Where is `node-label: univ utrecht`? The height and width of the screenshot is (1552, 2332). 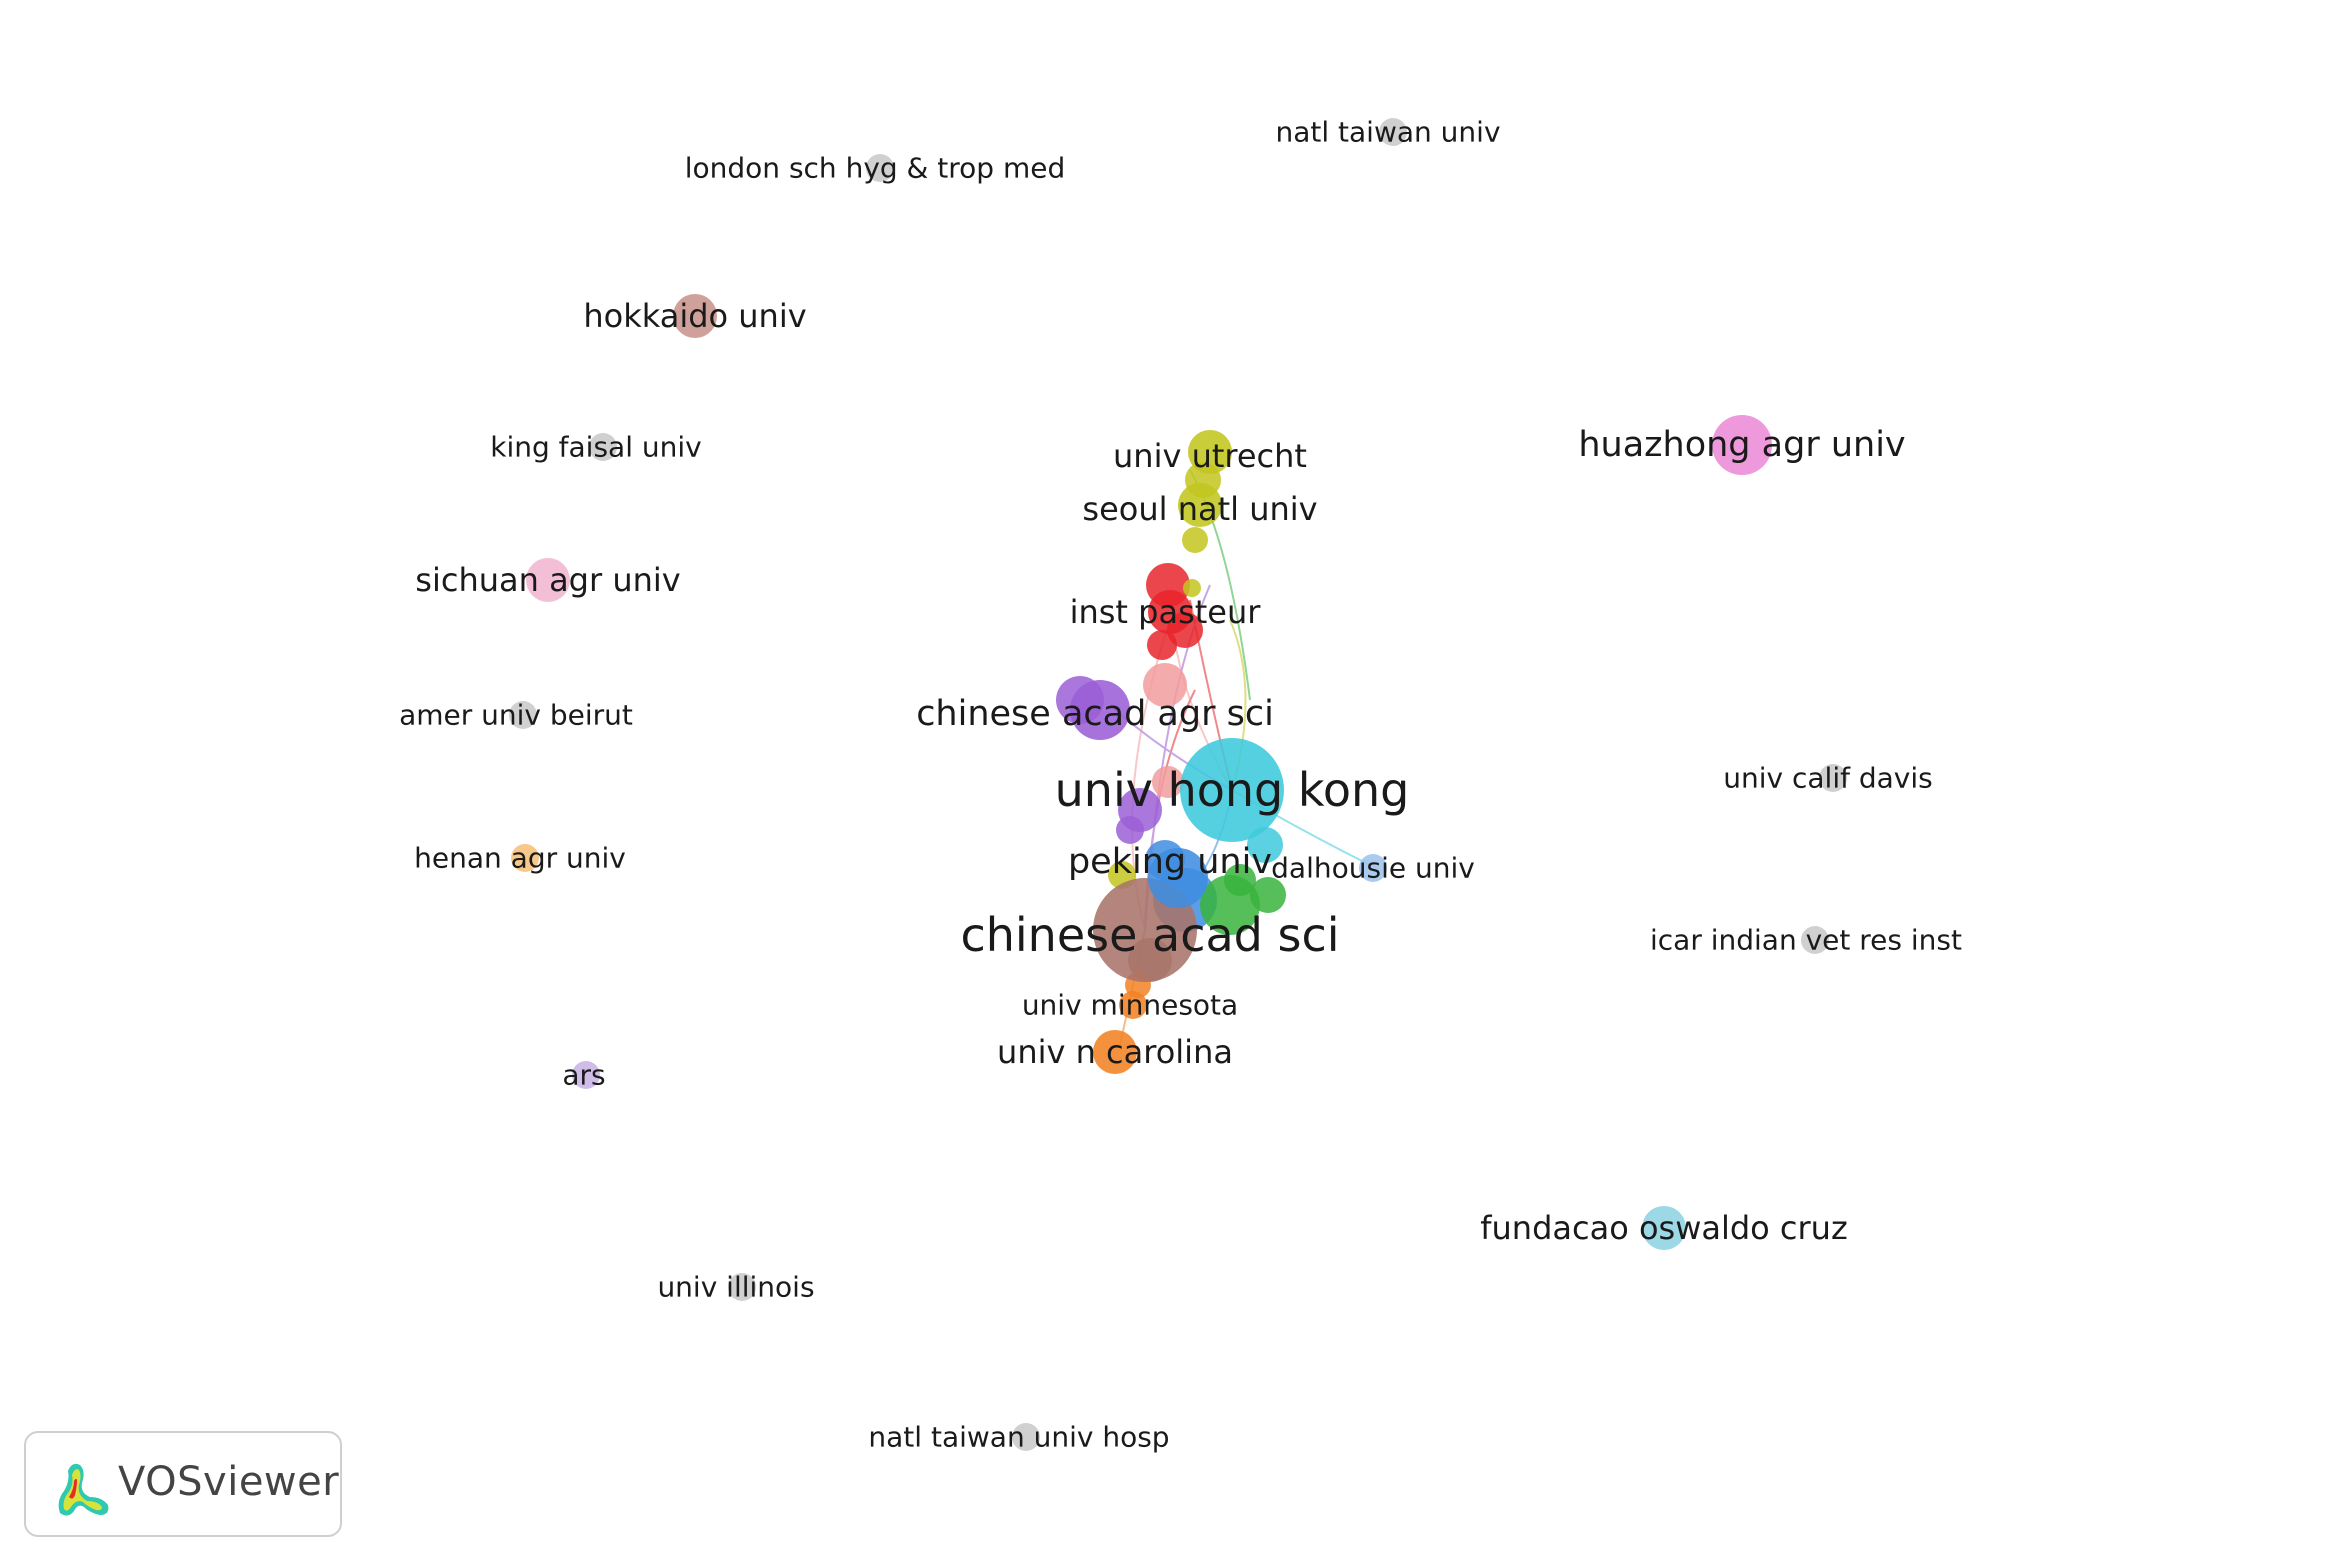 node-label: univ utrecht is located at coordinates (1210, 456).